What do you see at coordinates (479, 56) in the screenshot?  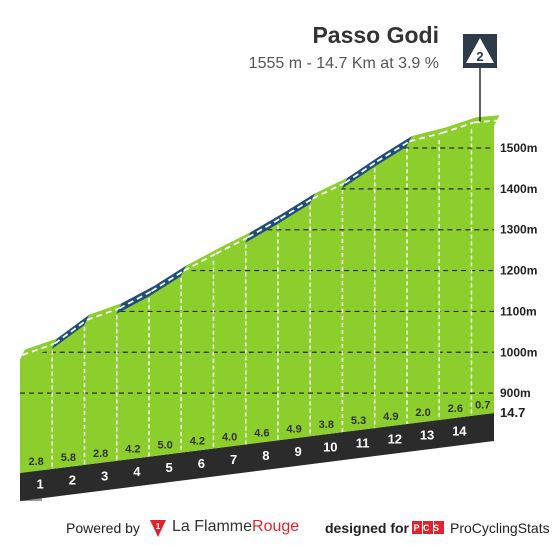 I see `category-number: 2` at bounding box center [479, 56].